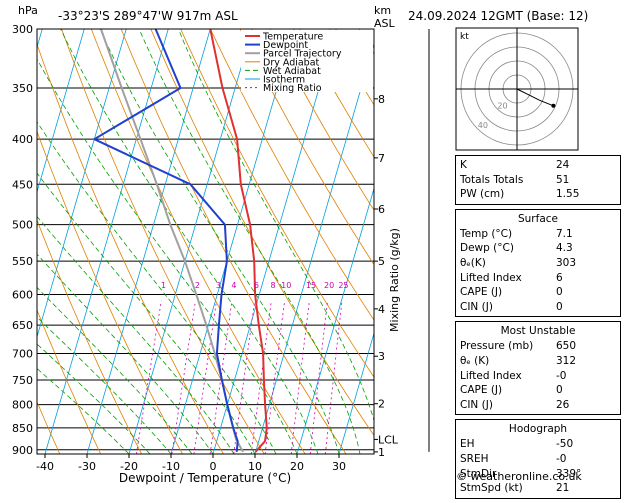 The height and width of the screenshot is (503, 629). I want to click on info-value: 650, so click(586, 346).